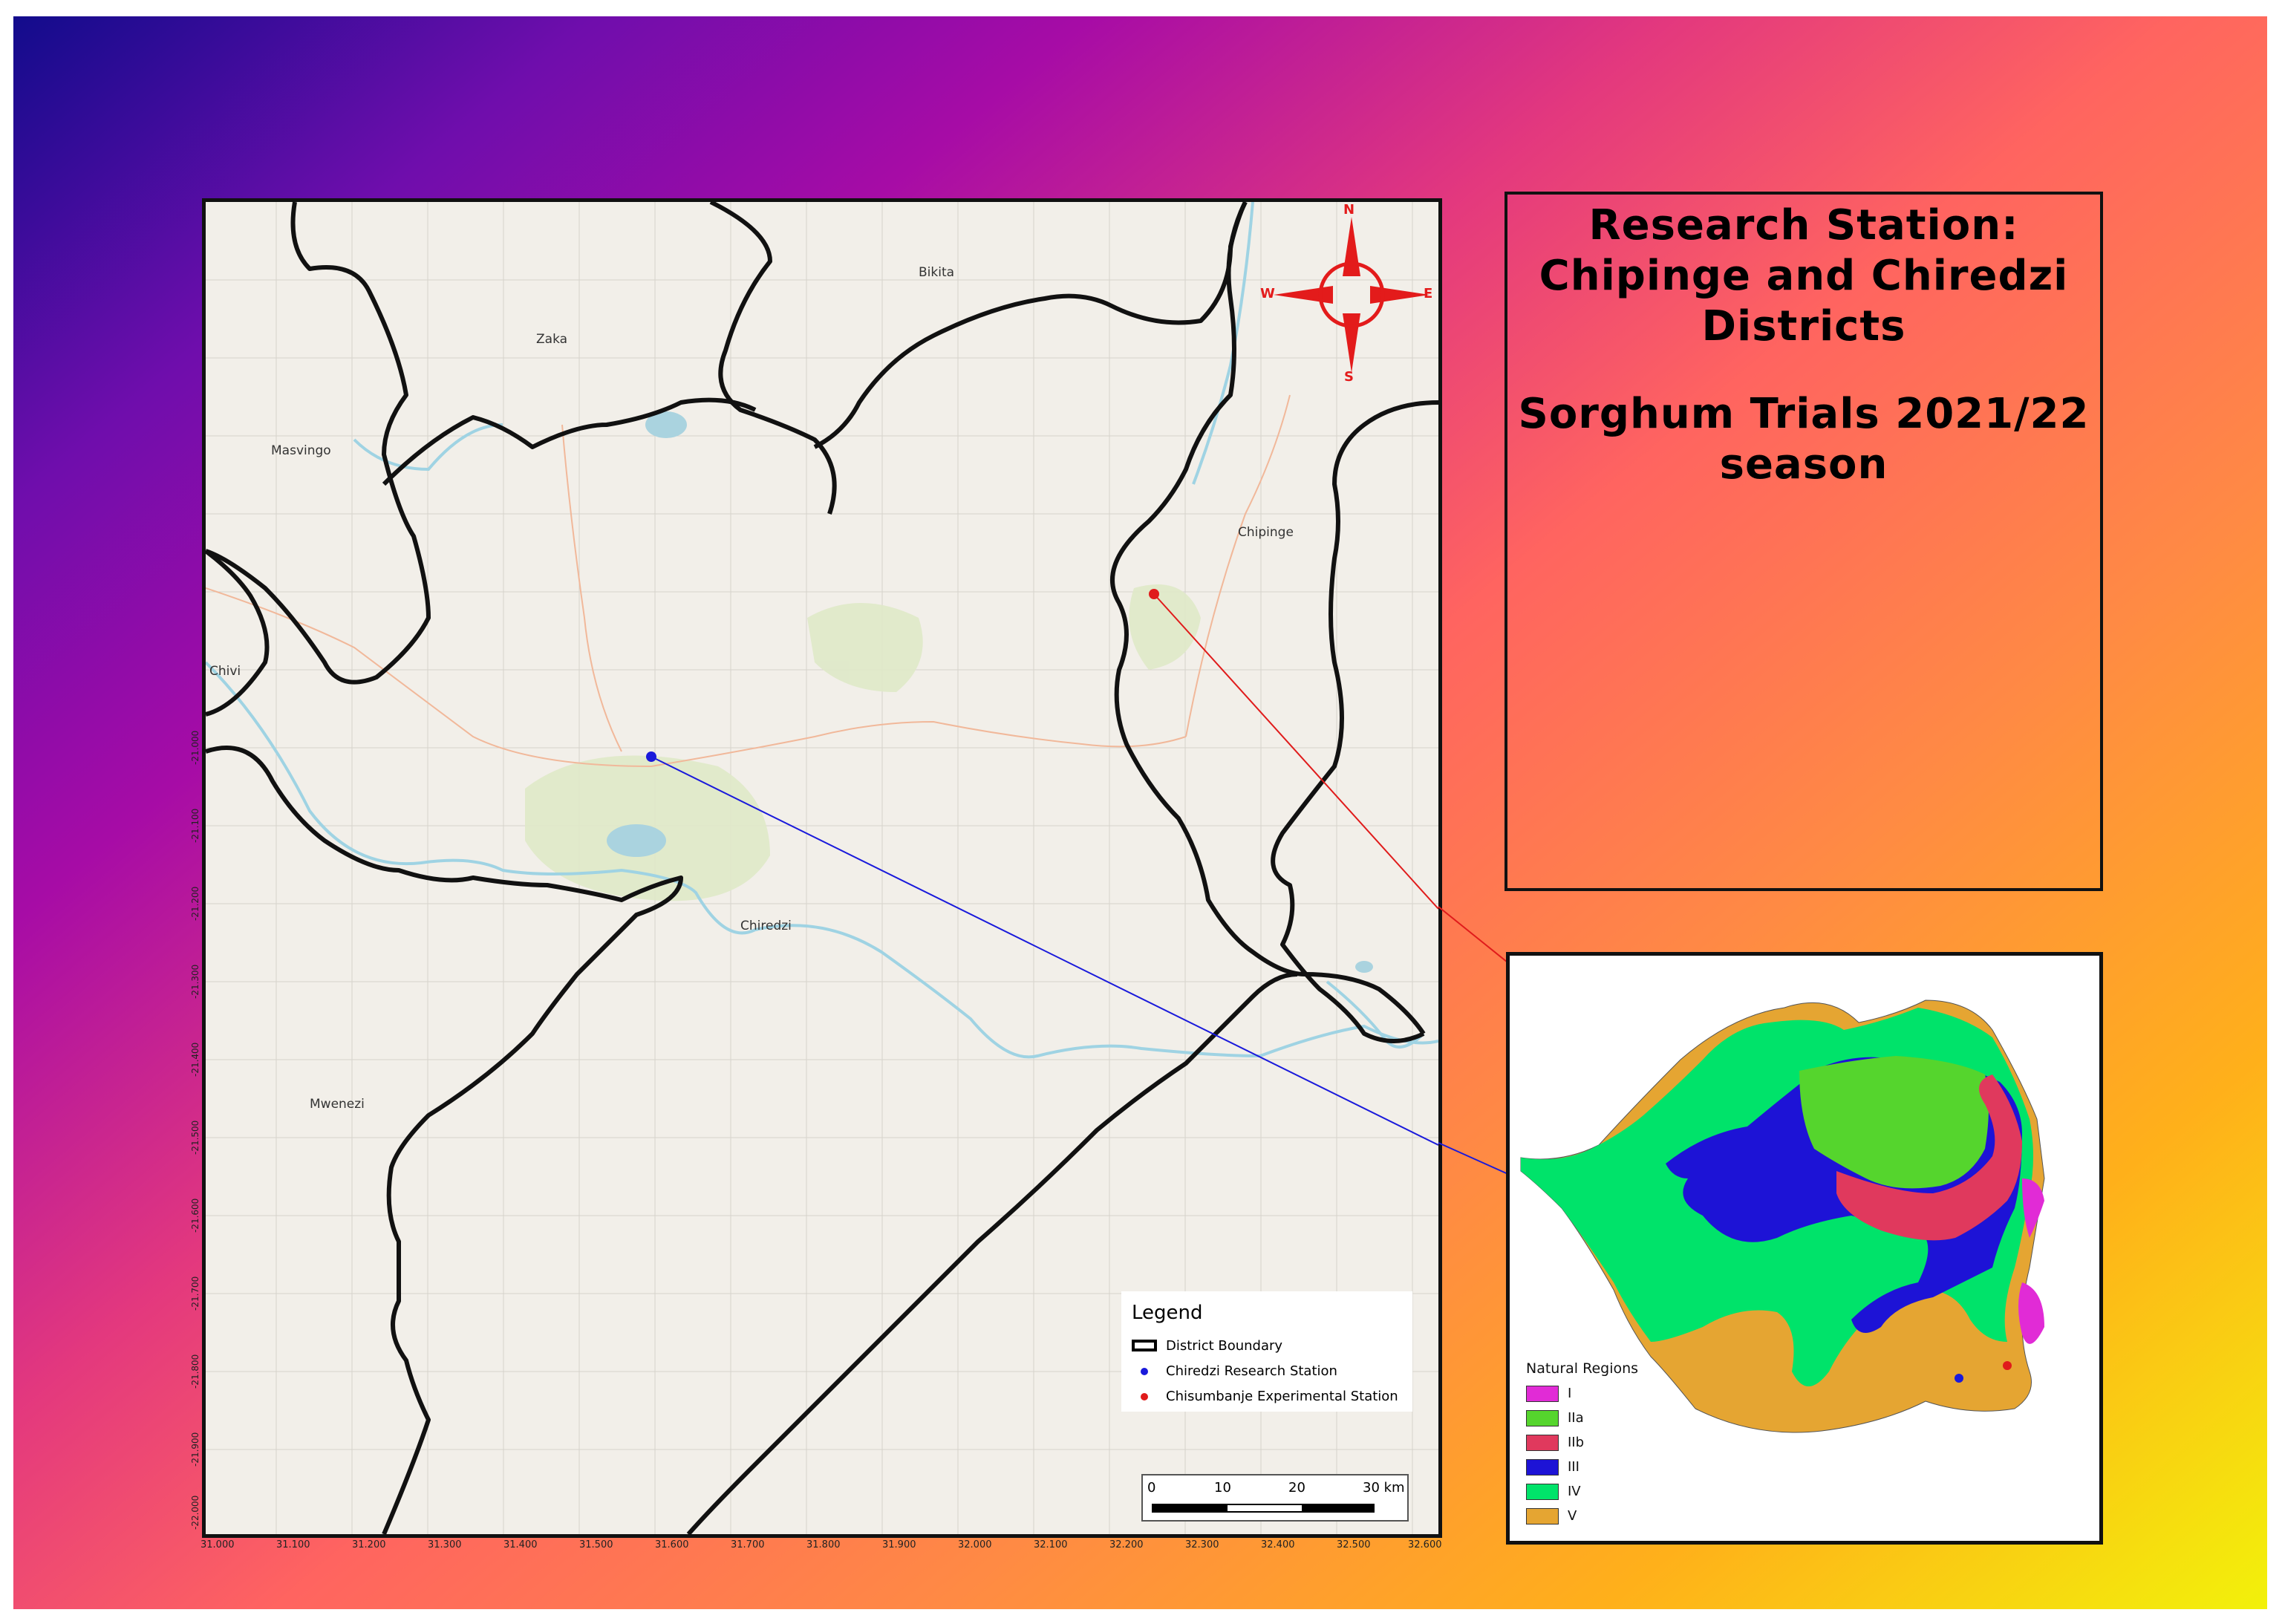 The width and height of the screenshot is (2282, 1624). Describe the element at coordinates (651, 757) in the screenshot. I see `chiredzi-research-station-marker` at that location.